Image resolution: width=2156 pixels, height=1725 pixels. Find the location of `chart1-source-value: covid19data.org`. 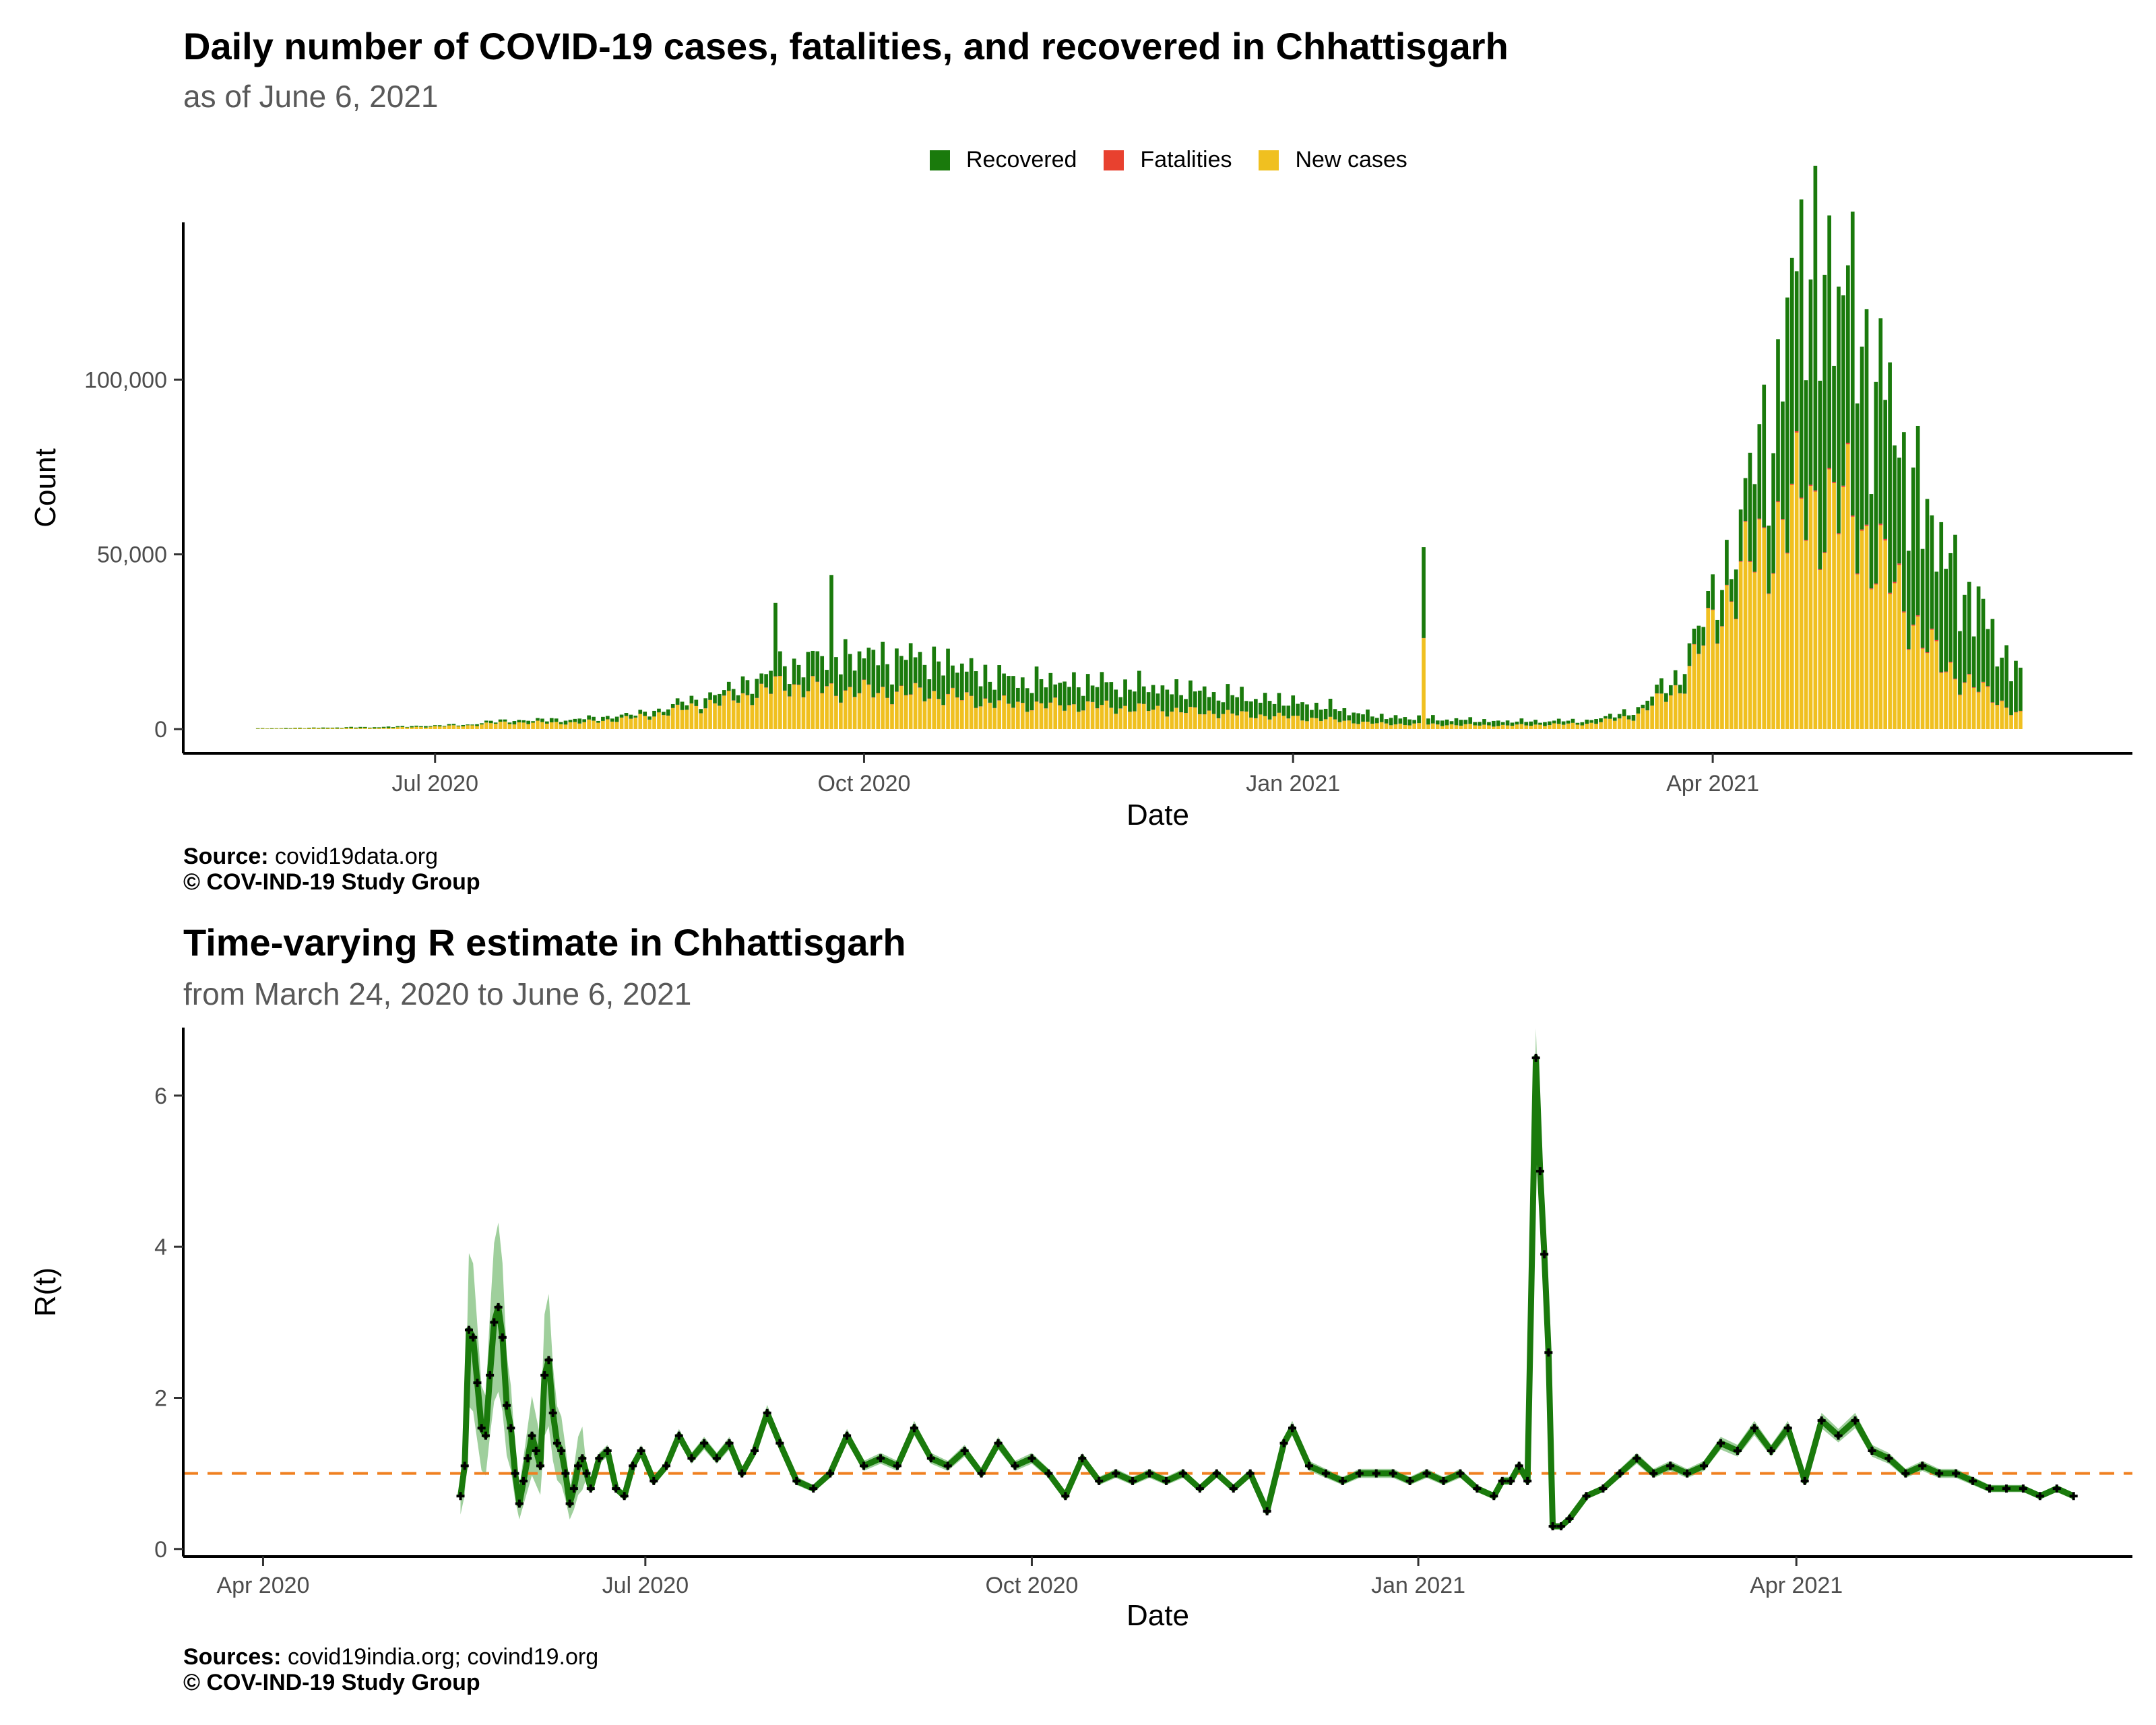

chart1-source-value: covid19data.org is located at coordinates (353, 856).